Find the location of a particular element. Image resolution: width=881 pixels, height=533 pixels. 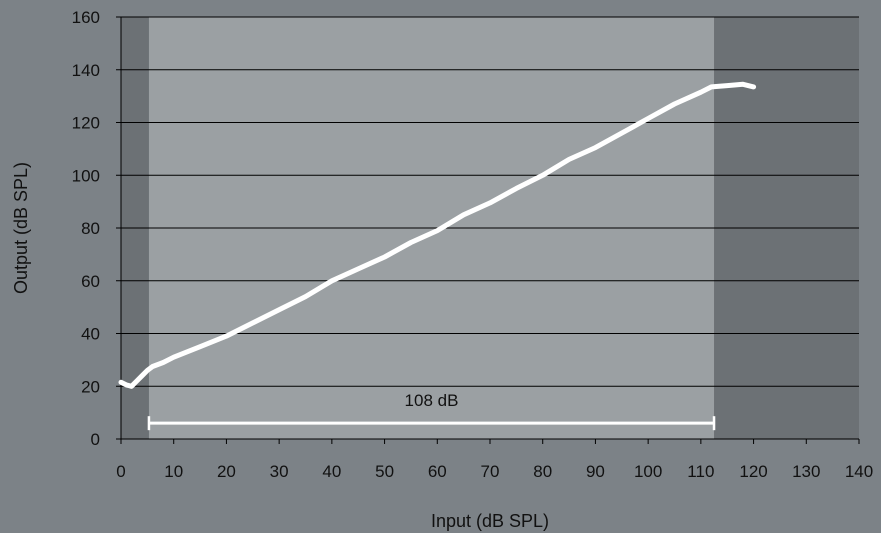

y-tick-label: 20 is located at coordinates (90, 386).